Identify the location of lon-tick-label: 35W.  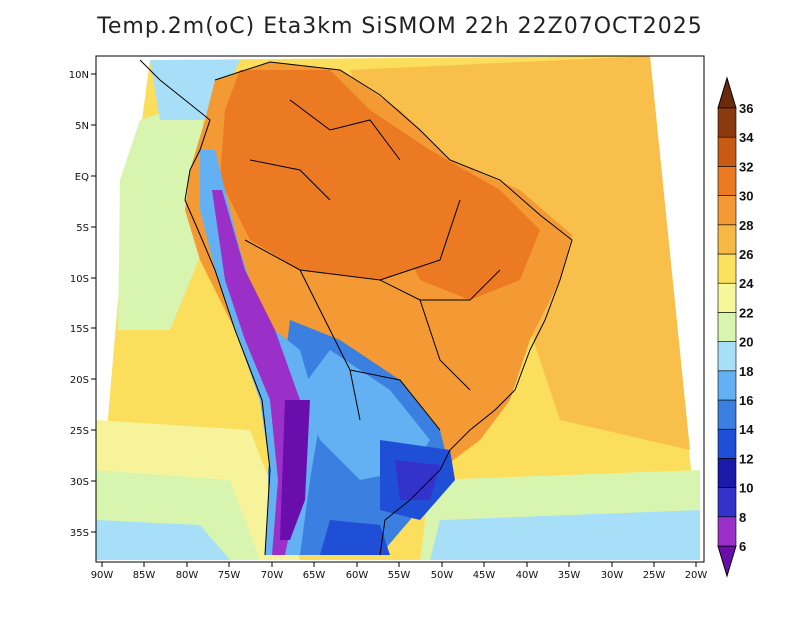
(569, 575).